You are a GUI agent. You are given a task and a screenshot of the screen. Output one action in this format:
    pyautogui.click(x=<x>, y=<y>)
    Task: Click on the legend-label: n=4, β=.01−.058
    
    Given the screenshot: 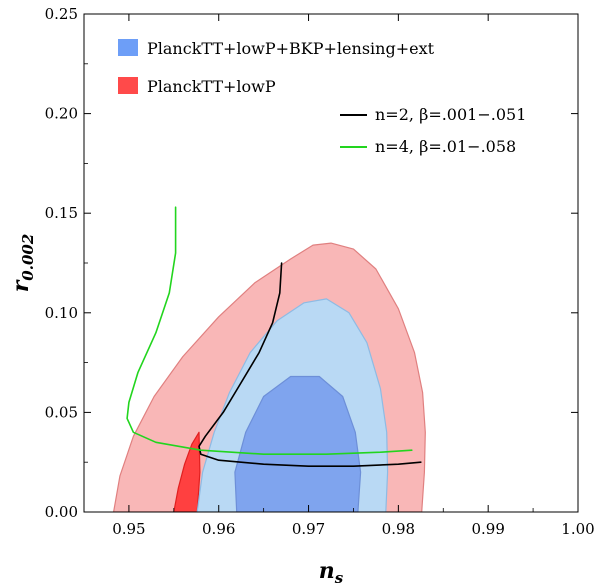 What is the action you would take?
    pyautogui.click(x=445, y=146)
    